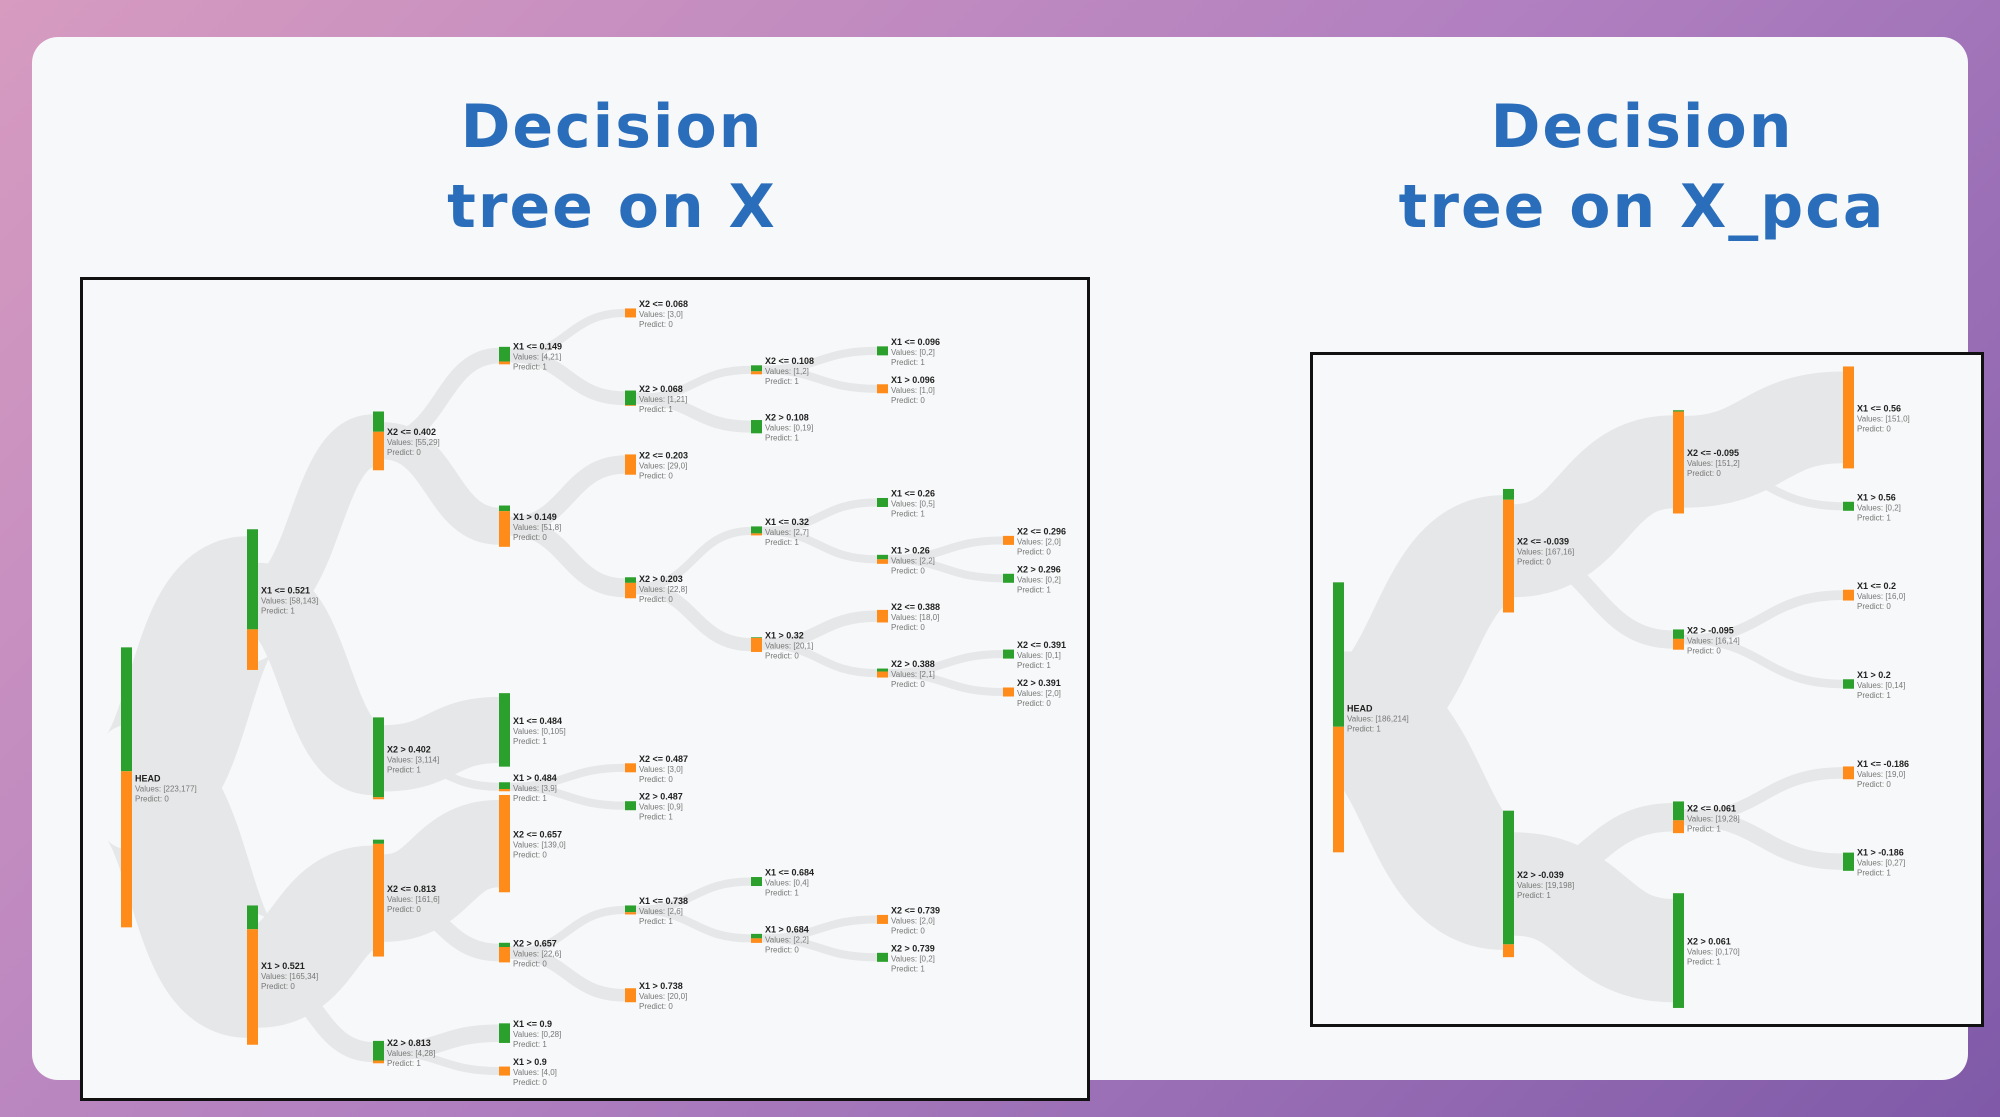  I want to click on node-values: Values: [1,0], so click(913, 390).